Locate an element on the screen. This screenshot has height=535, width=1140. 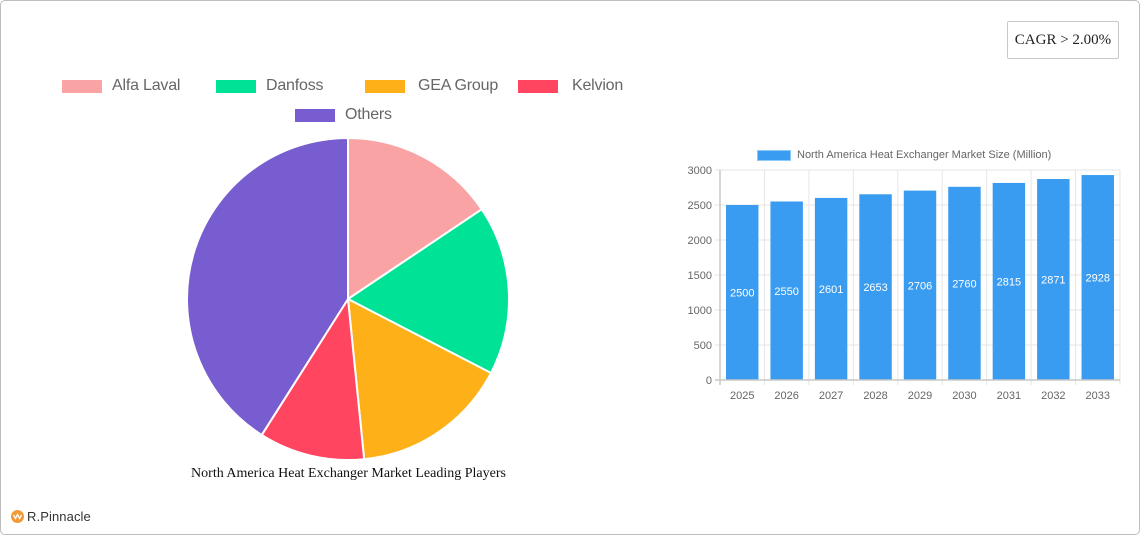
pie-slice-gea-group is located at coordinates (419, 379).